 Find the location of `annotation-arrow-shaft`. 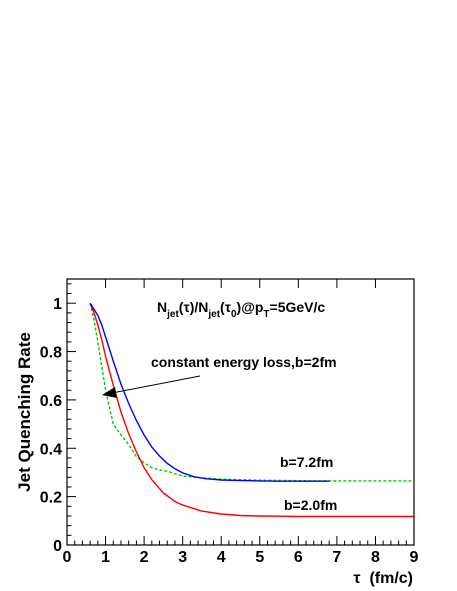

annotation-arrow-shaft is located at coordinates (156, 384).